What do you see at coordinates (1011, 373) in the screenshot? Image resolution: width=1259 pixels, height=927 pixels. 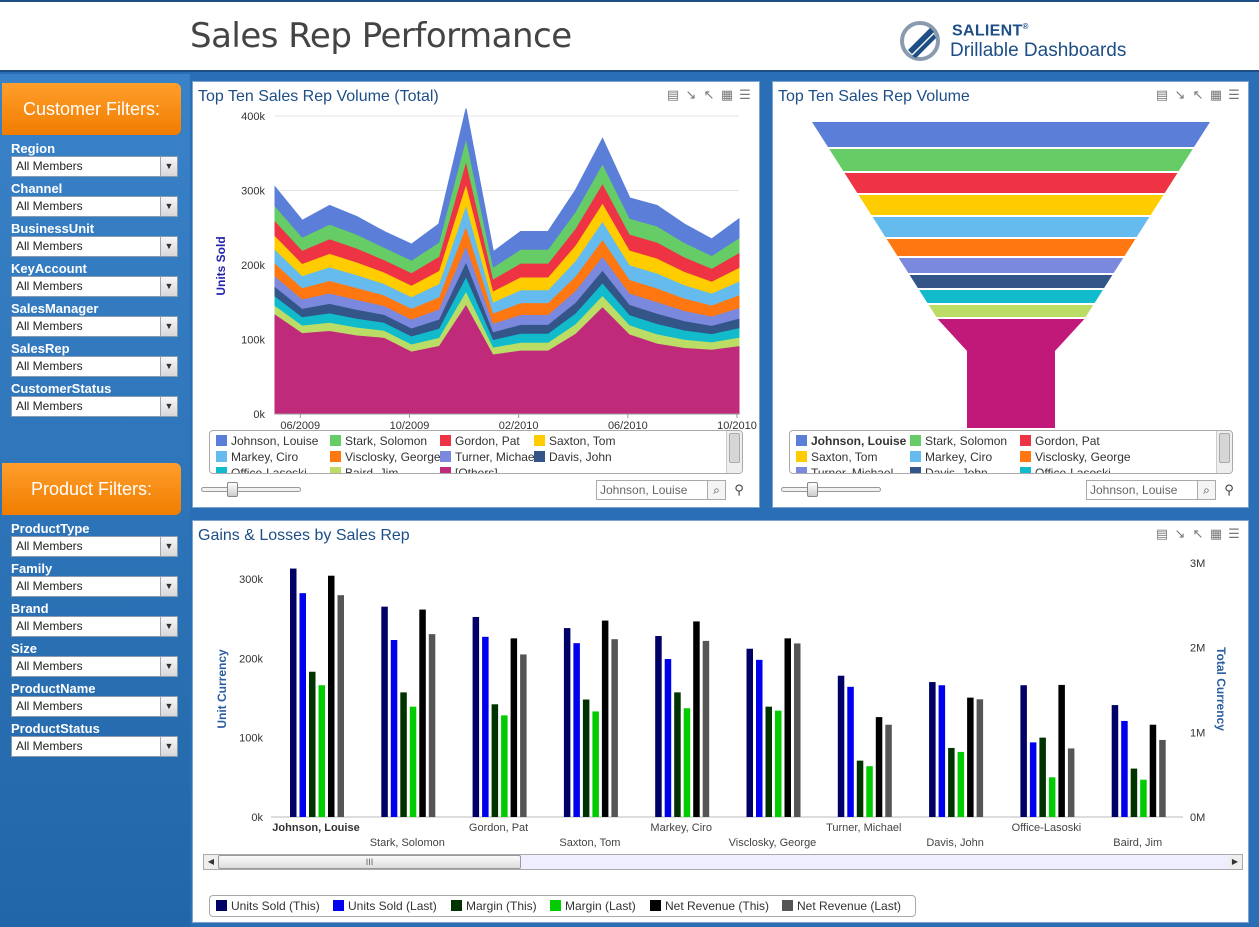 I see `funnel-stem` at bounding box center [1011, 373].